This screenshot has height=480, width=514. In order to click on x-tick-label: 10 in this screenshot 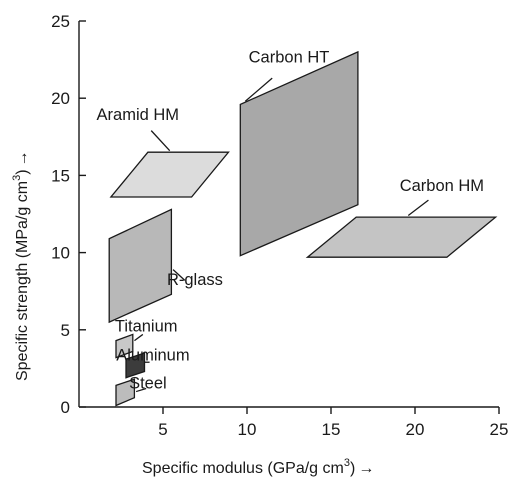, I will do `click(247, 429)`.